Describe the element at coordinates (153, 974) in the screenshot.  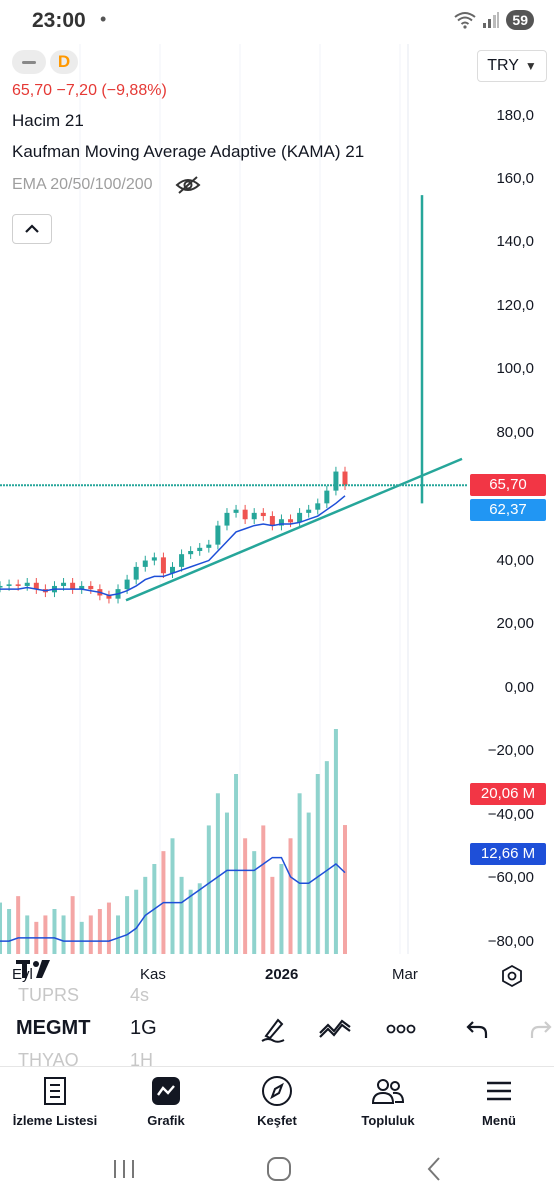
I see `time-label-kas: Kas` at that location.